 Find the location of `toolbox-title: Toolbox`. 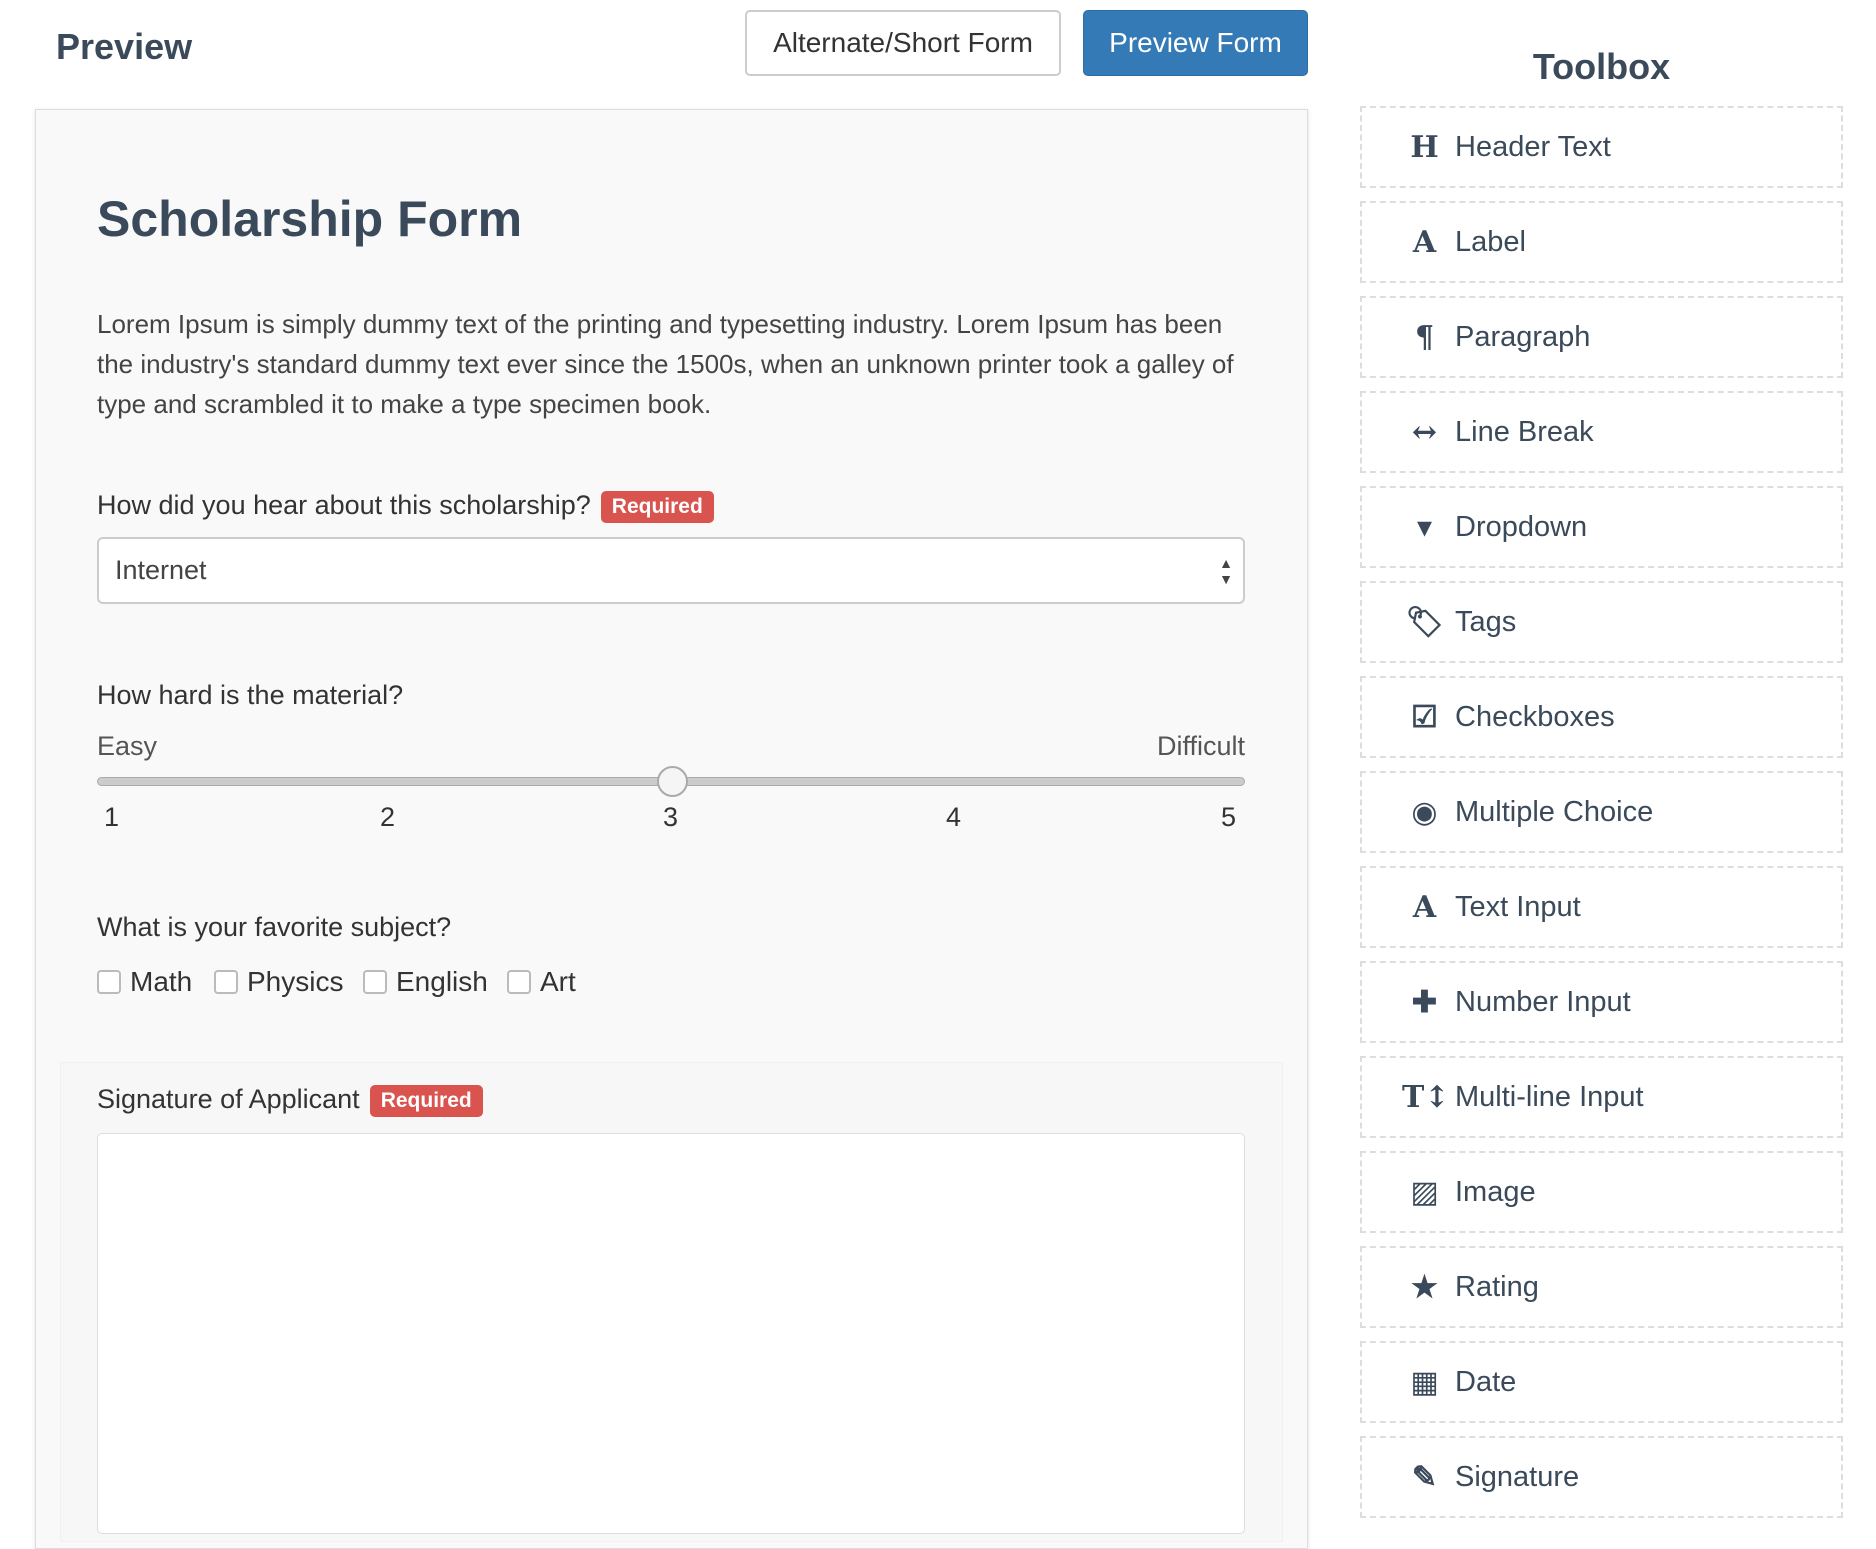

toolbox-title: Toolbox is located at coordinates (1601, 66).